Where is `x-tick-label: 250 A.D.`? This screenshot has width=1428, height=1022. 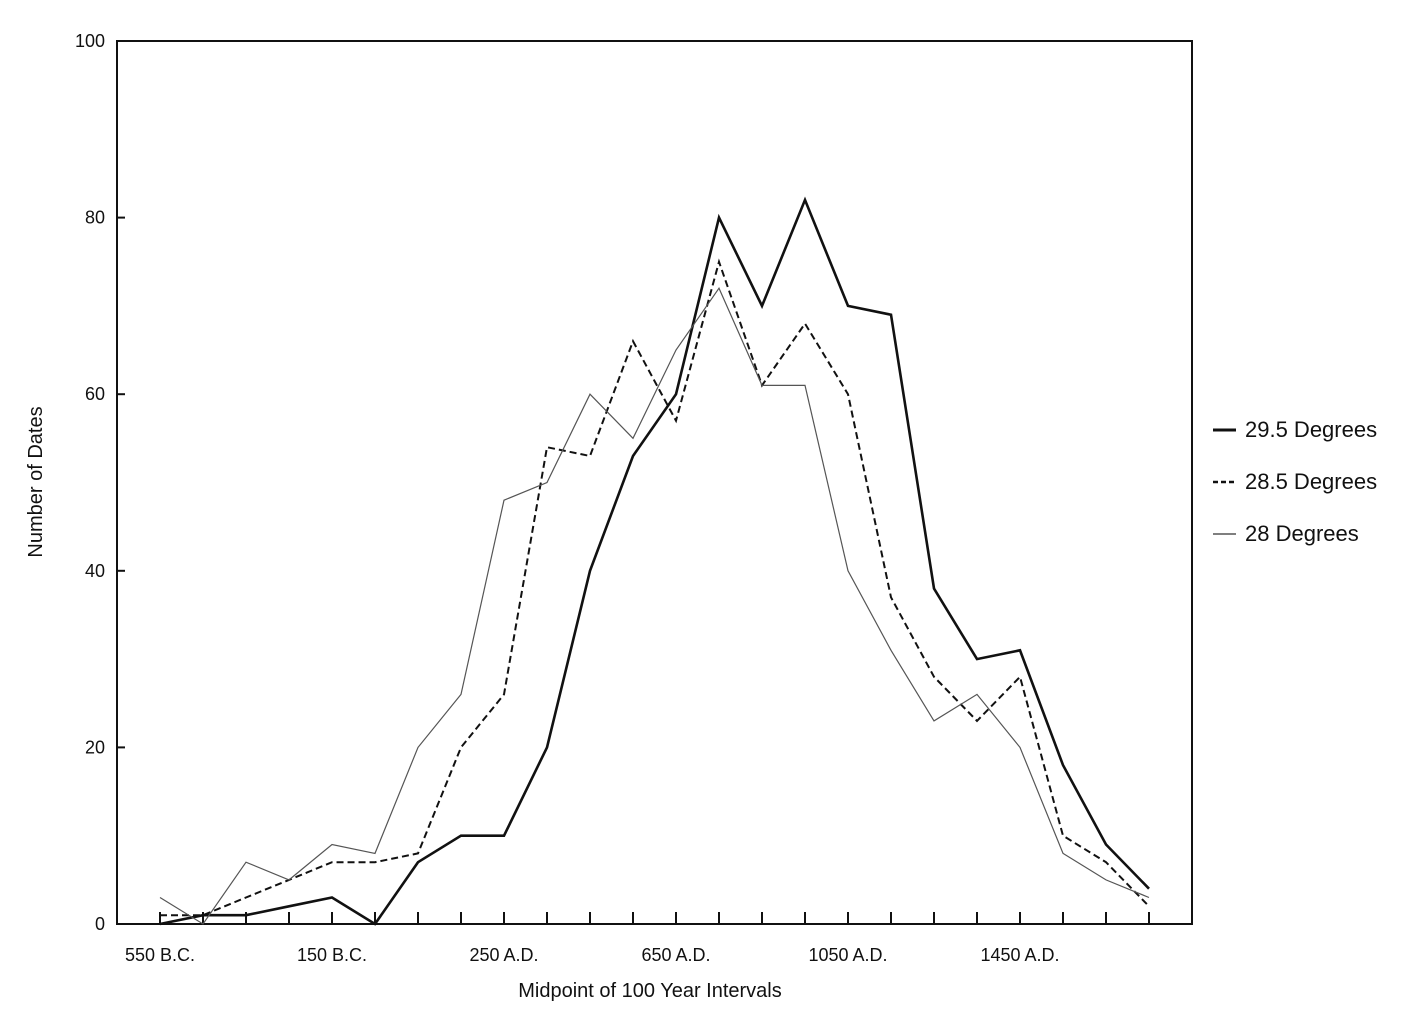
x-tick-label: 250 A.D. is located at coordinates (503, 955).